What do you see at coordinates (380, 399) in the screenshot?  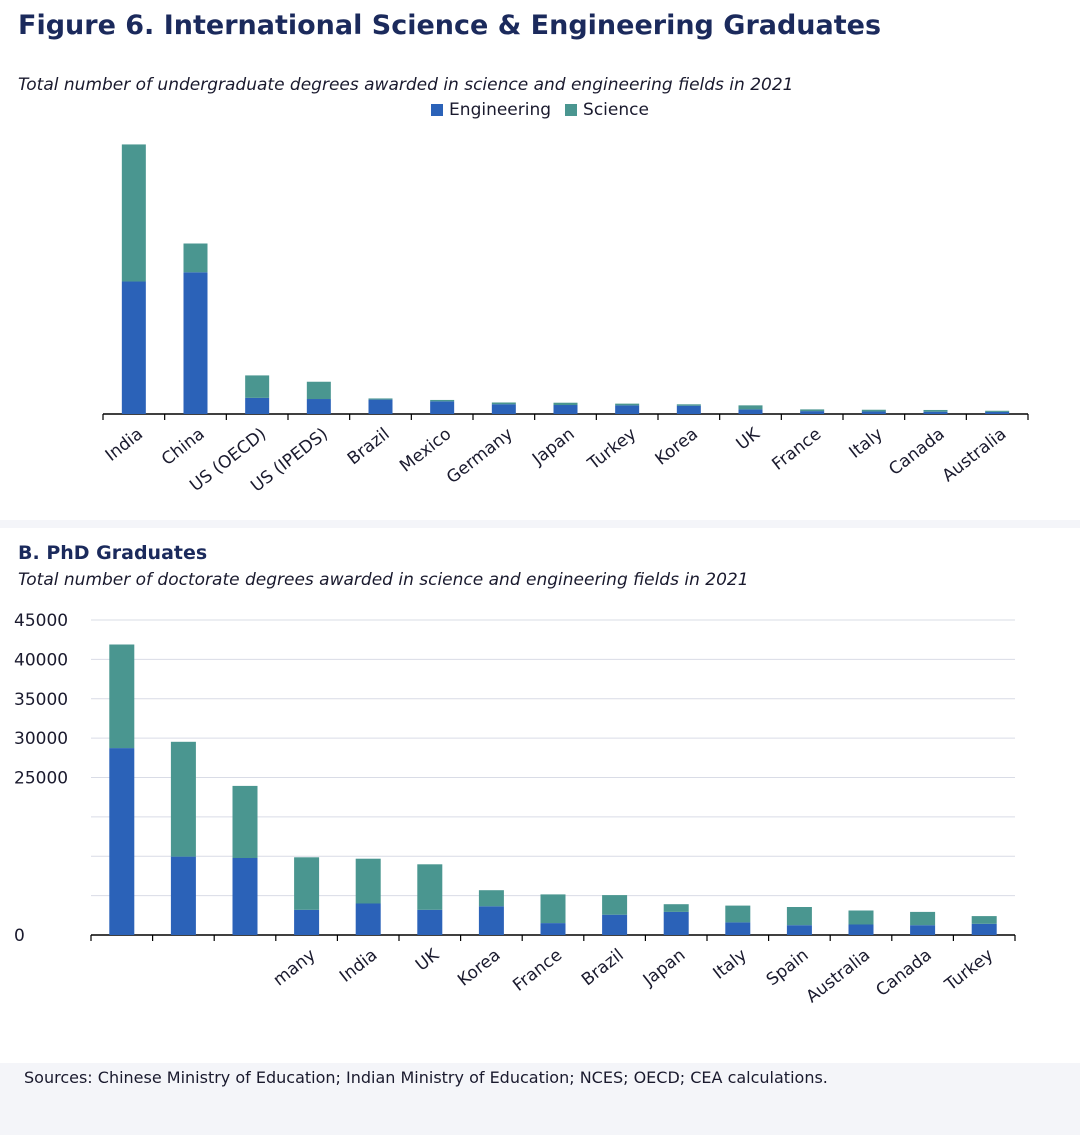 I see `bar-science-brazil` at bounding box center [380, 399].